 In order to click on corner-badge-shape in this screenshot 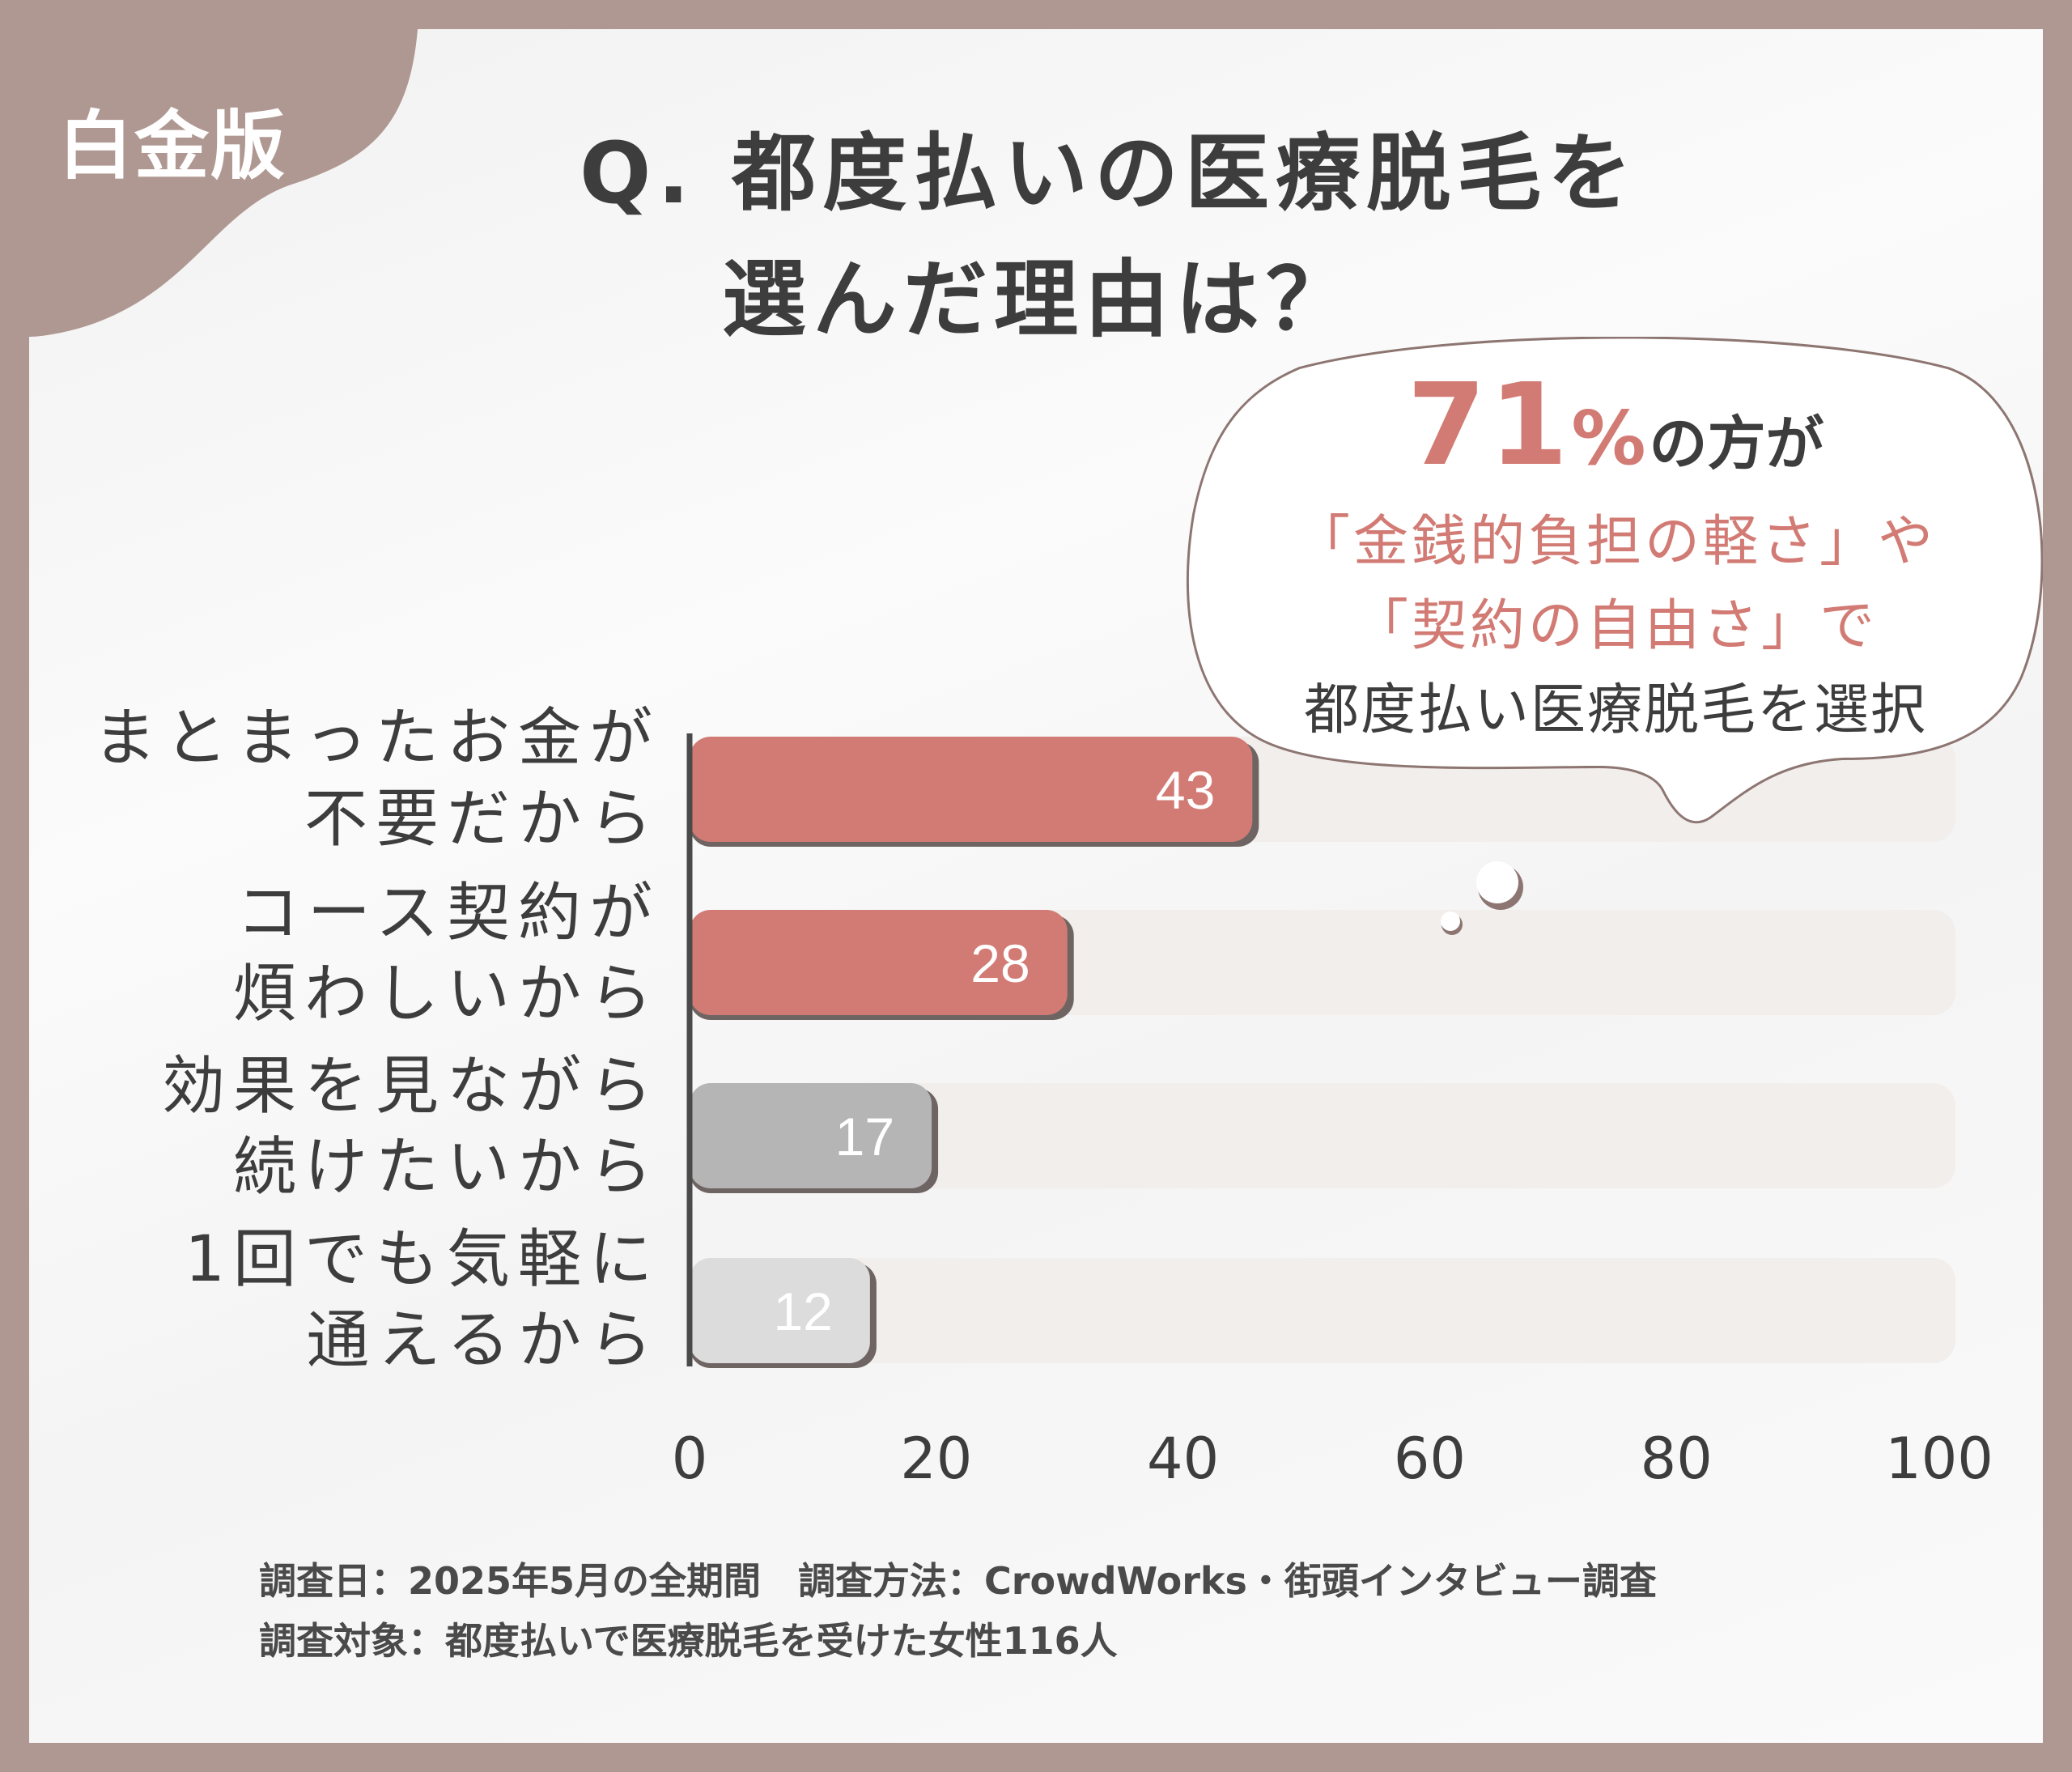, I will do `click(223, 183)`.